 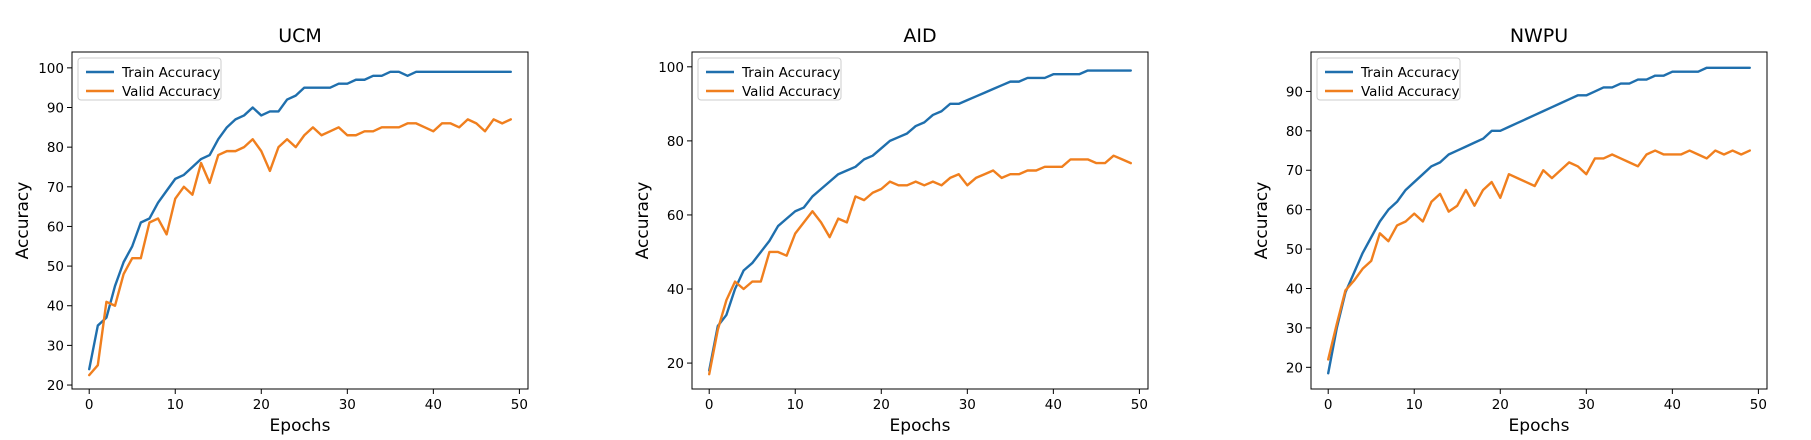 I want to click on chart-title: NWPU, so click(x=1539, y=36).